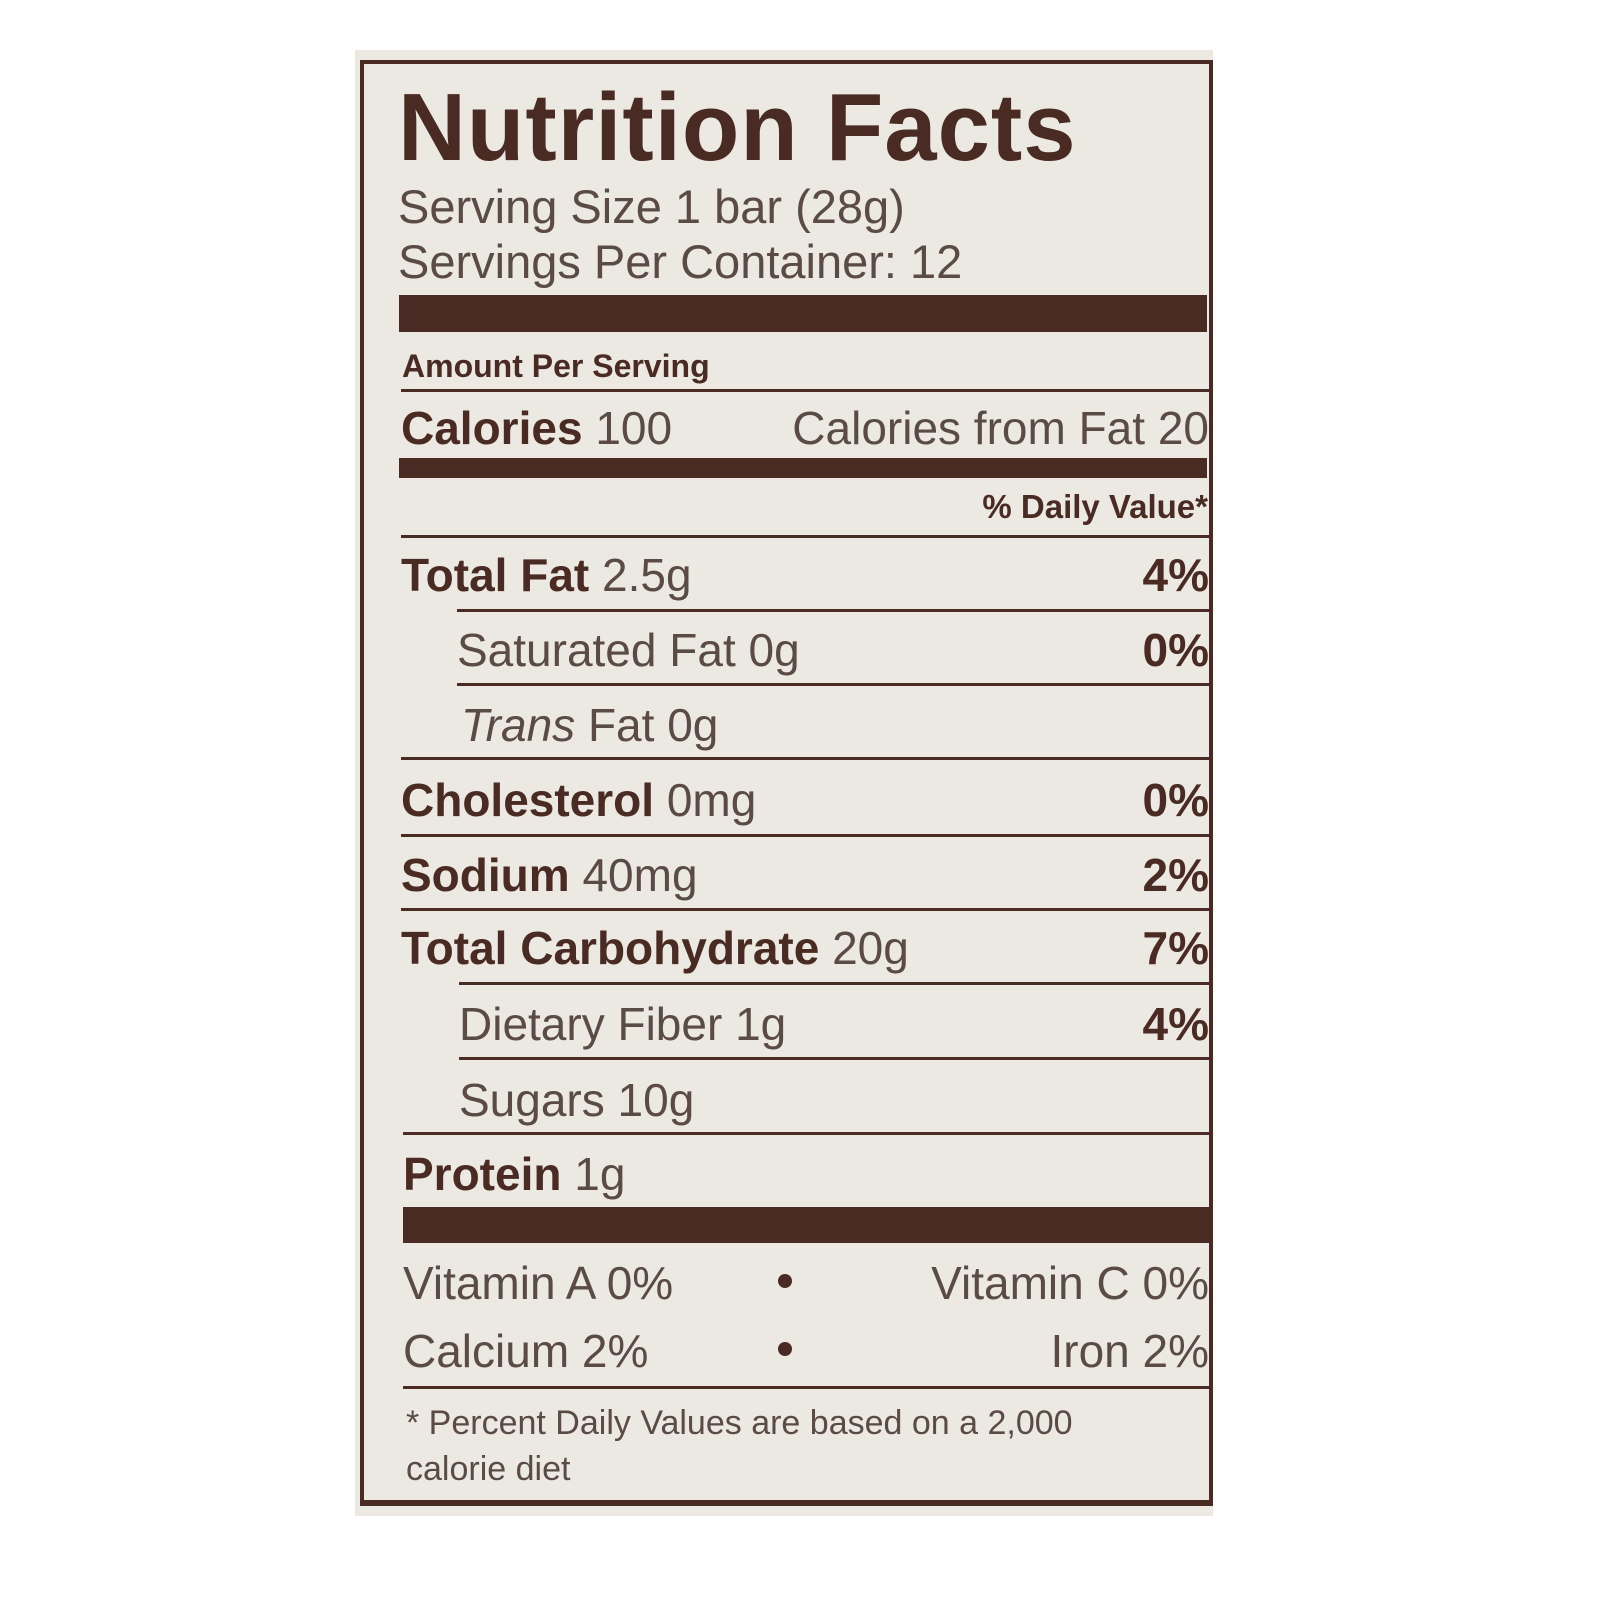  I want to click on vitamin-a: Vitamin A 0%, so click(538, 1283).